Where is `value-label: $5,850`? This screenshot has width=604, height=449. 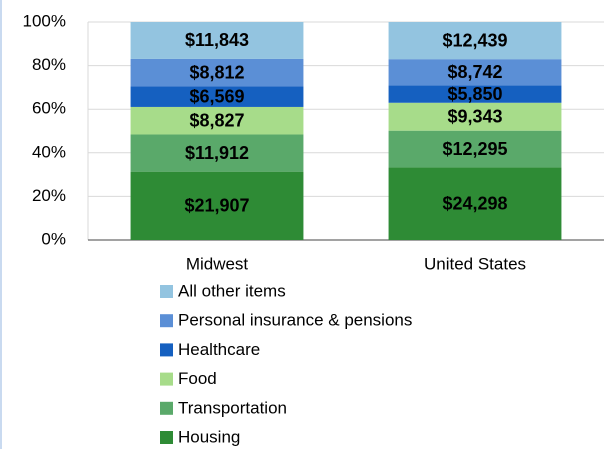 value-label: $5,850 is located at coordinates (474, 94).